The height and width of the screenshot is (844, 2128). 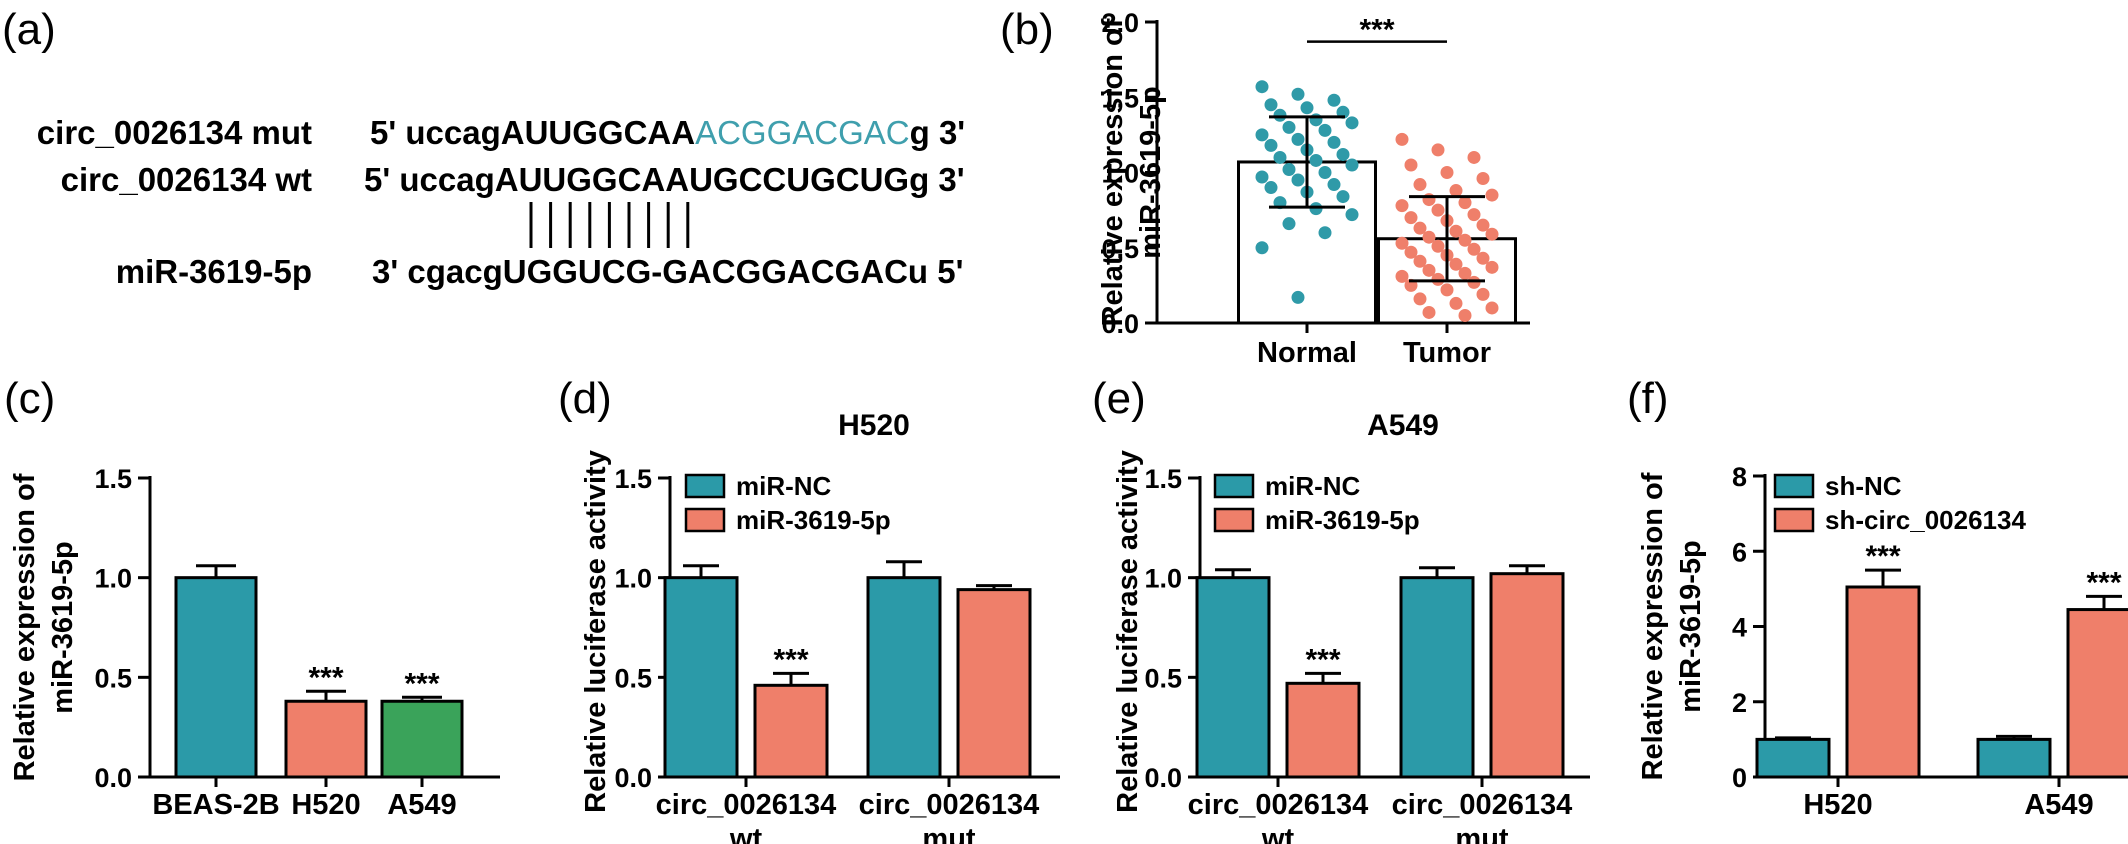 I want to click on panel-label: (d), so click(x=585, y=398).